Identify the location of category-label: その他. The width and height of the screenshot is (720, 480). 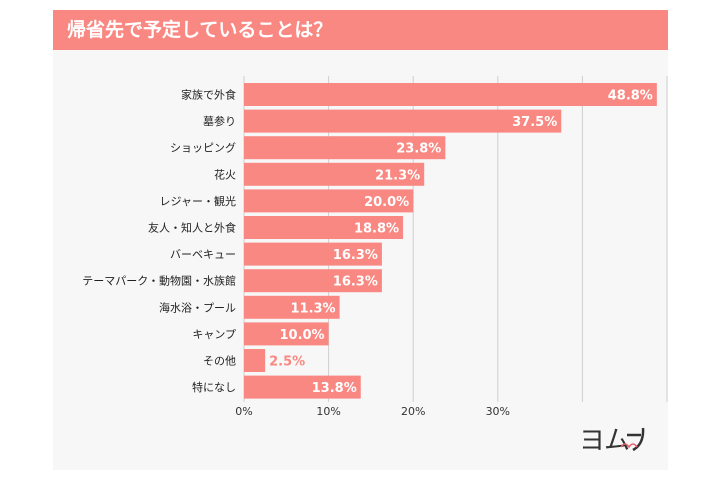
(219, 361).